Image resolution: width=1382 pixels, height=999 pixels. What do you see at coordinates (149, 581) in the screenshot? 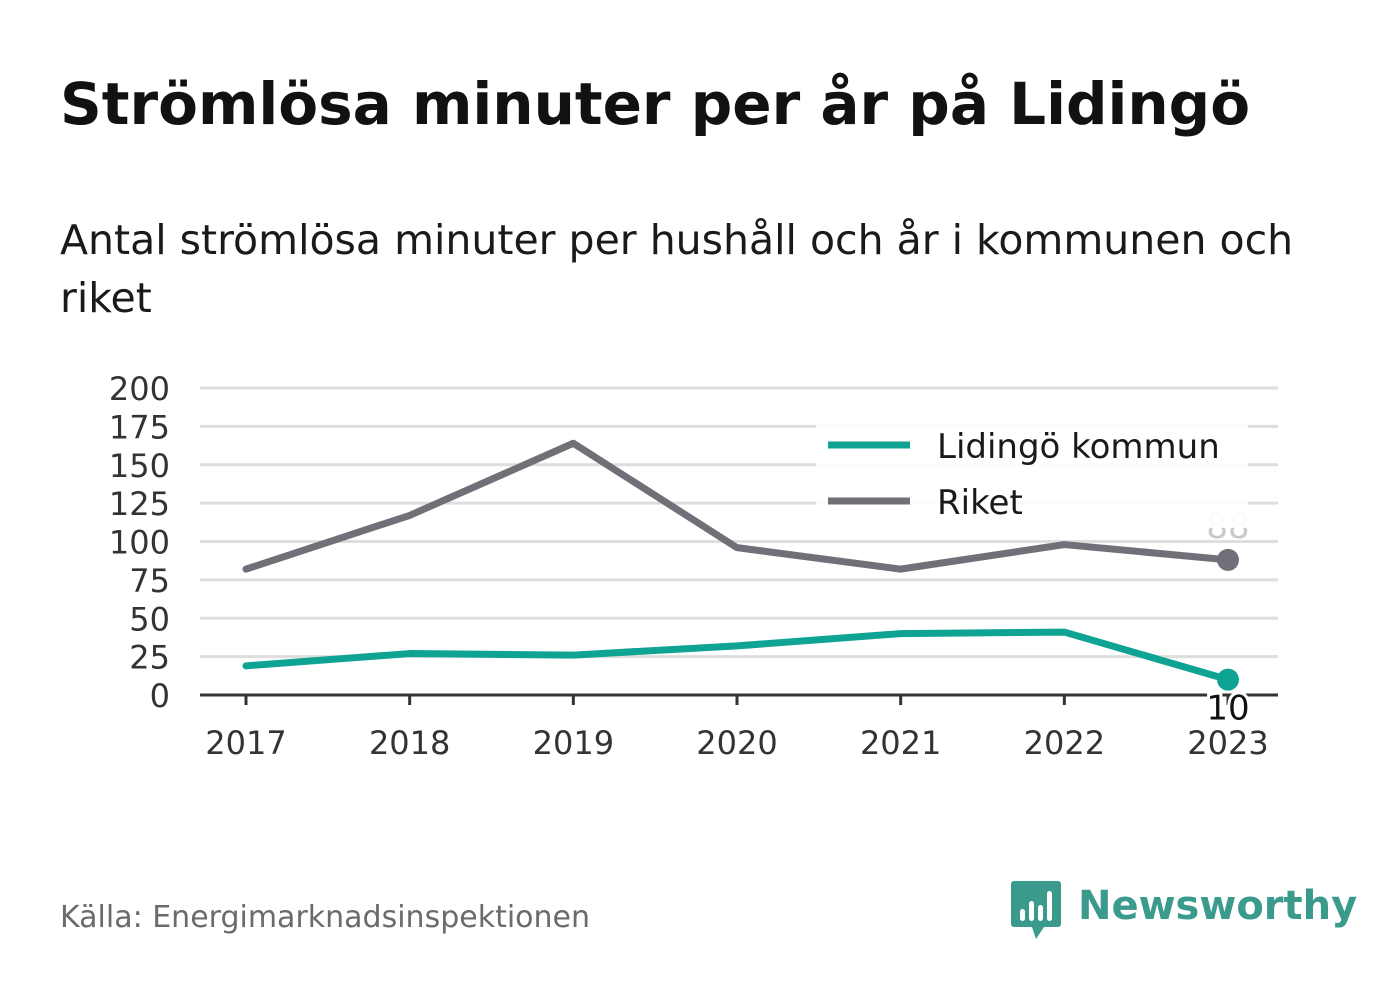
I see `y-tick-label: 75` at bounding box center [149, 581].